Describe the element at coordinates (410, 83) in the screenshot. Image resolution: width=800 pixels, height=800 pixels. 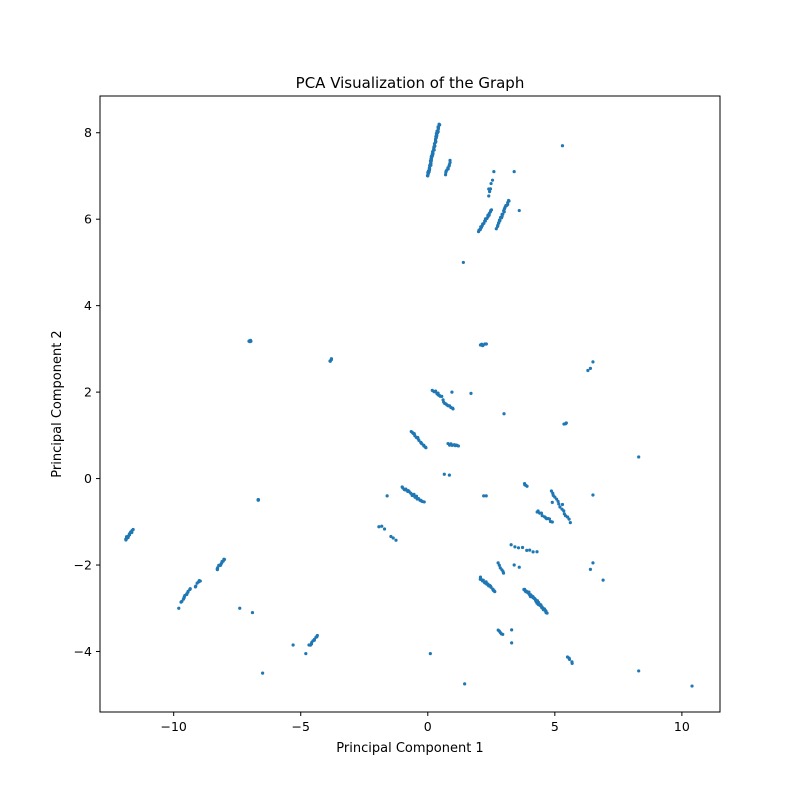
I see `chart-title: PCA Visualization of the Graph` at that location.